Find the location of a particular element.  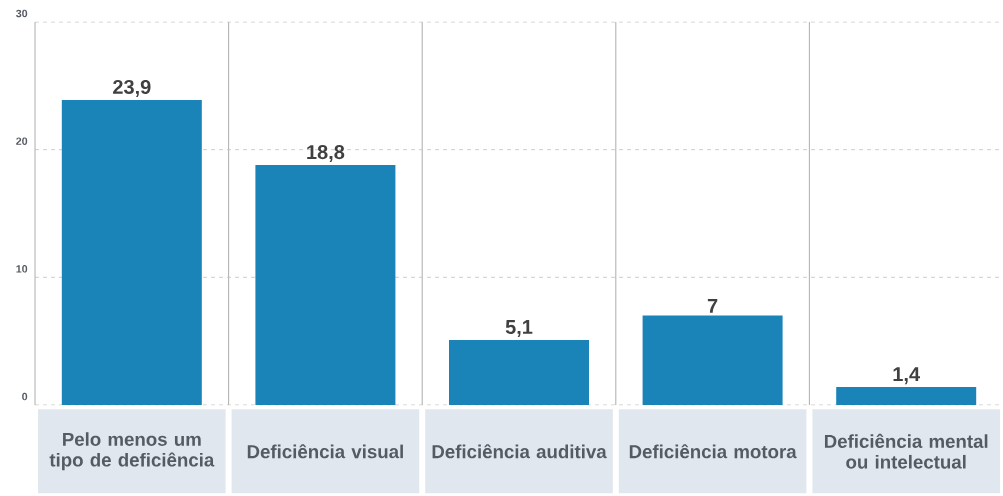

data-label: 5,1 is located at coordinates (519, 328).